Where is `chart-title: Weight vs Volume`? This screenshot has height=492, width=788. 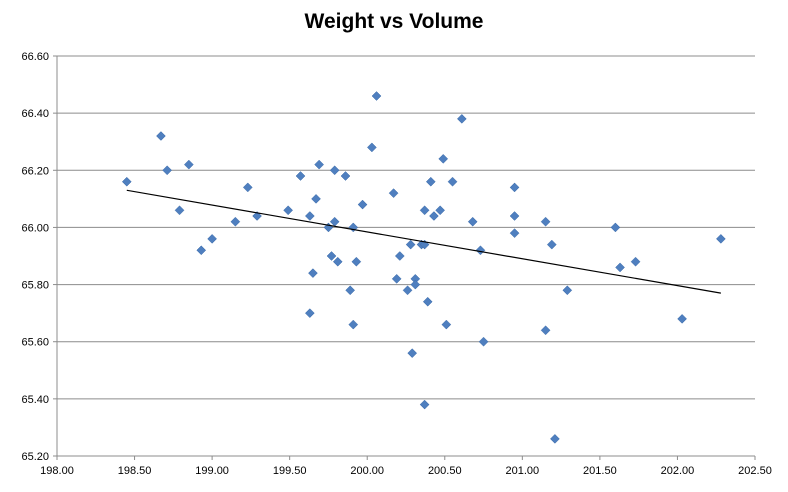 chart-title: Weight vs Volume is located at coordinates (394, 21).